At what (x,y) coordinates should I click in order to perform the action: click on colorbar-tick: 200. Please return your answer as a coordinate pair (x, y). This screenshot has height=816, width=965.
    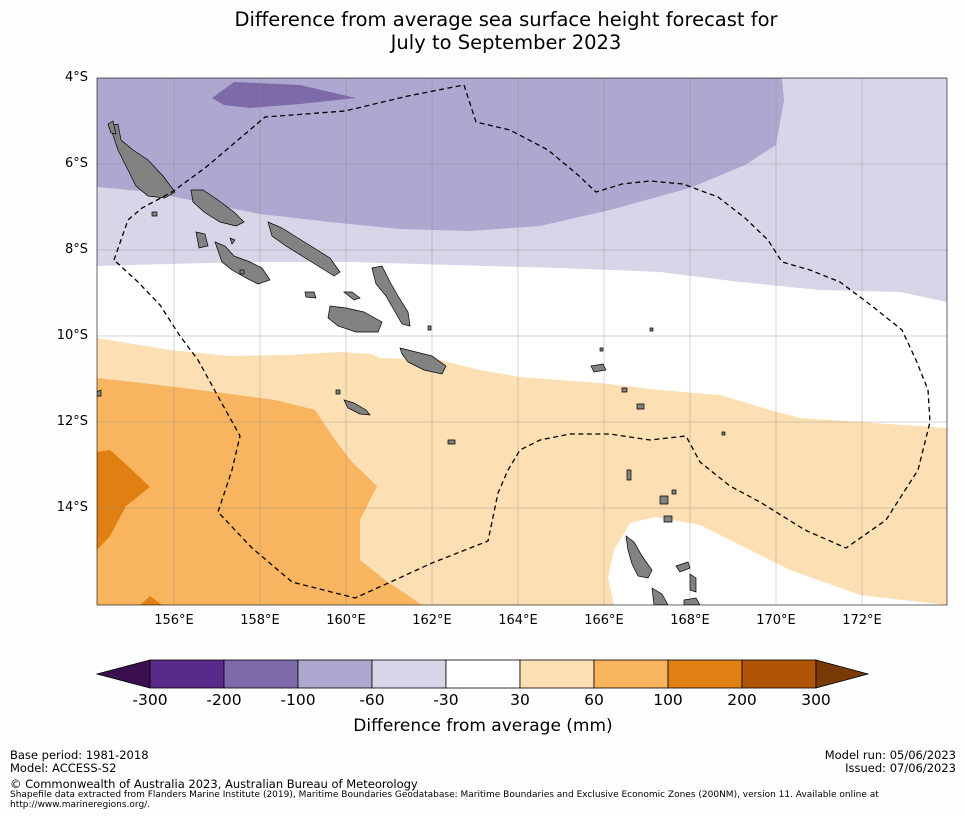
    Looking at the image, I should click on (742, 700).